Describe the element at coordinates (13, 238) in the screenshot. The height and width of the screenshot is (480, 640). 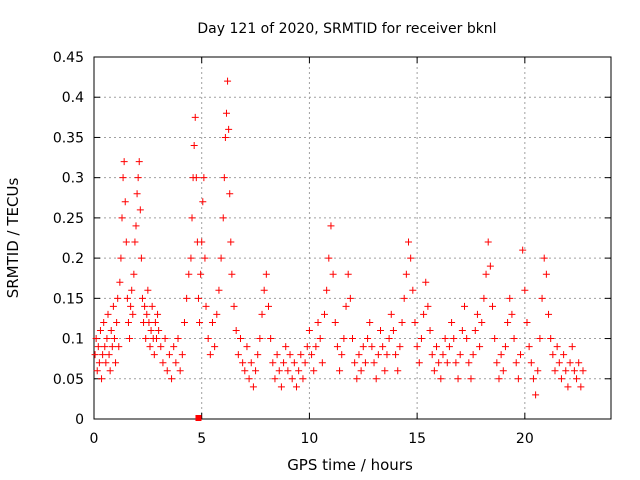
I see `y-axis-label: SRMTID / TECUs` at that location.